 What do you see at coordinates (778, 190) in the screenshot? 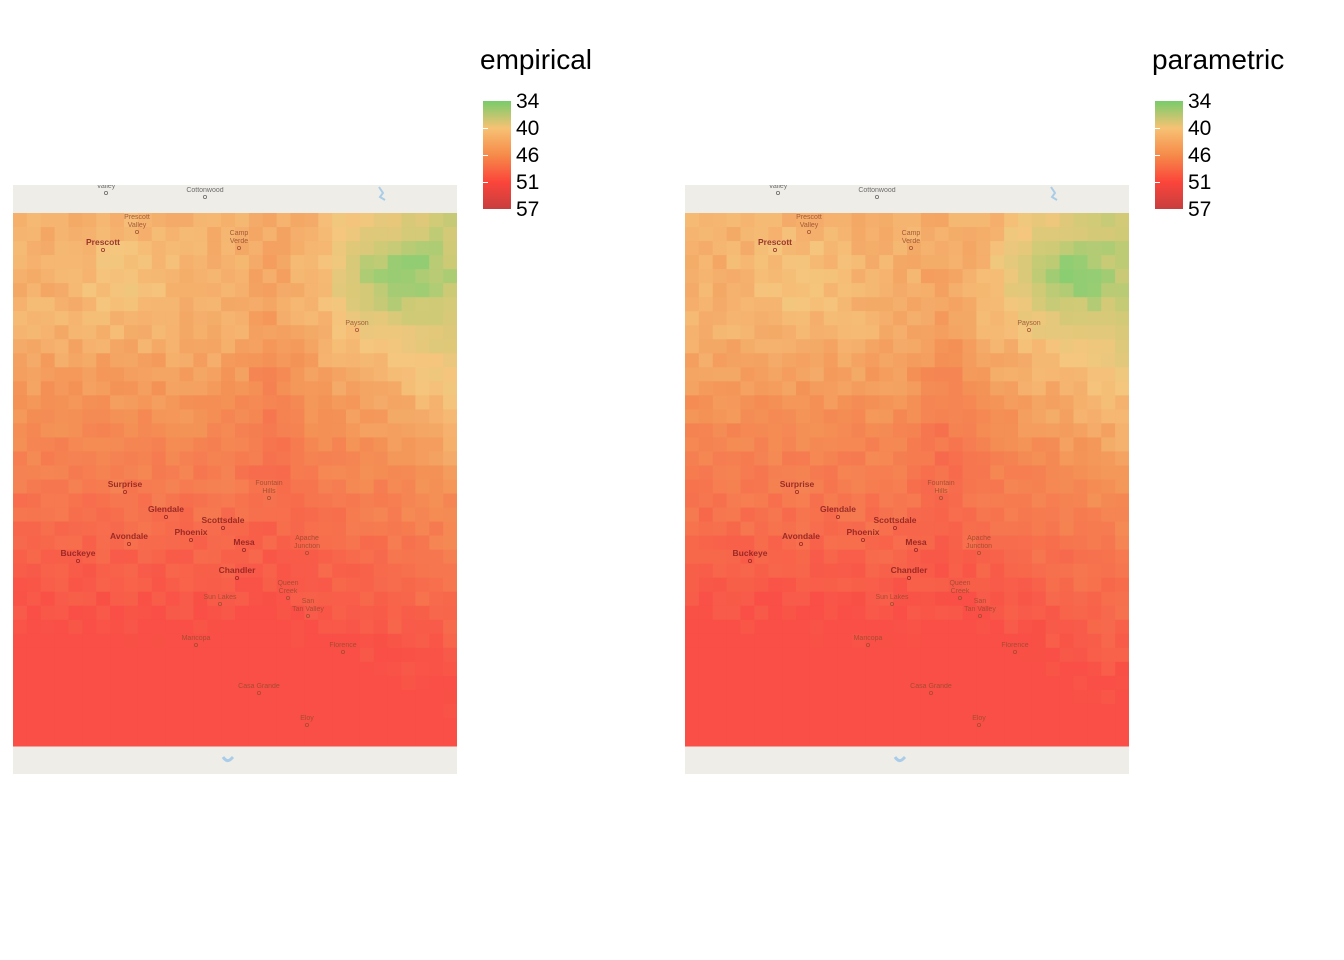
I see `place-label: Valley` at bounding box center [778, 190].